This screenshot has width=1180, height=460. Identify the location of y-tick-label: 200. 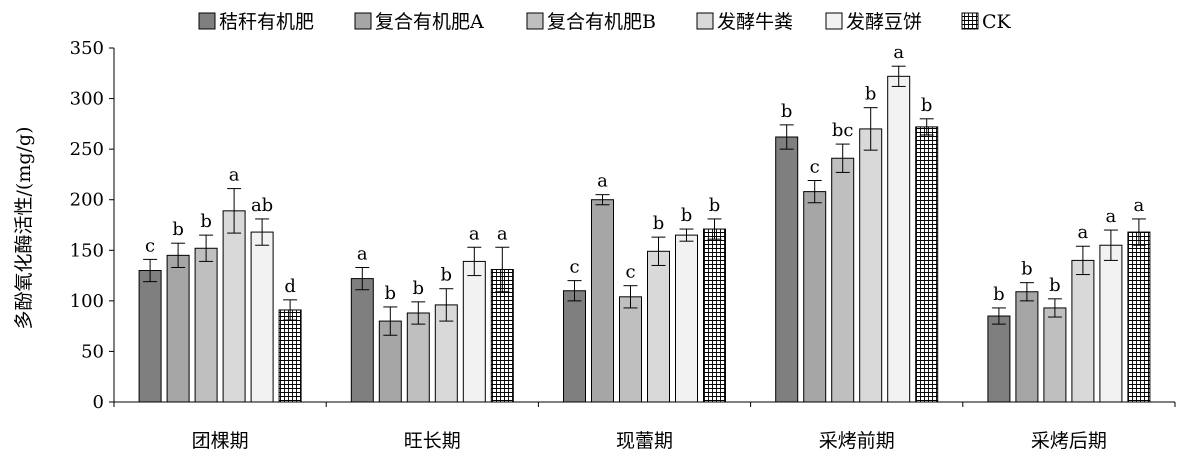
(87, 200).